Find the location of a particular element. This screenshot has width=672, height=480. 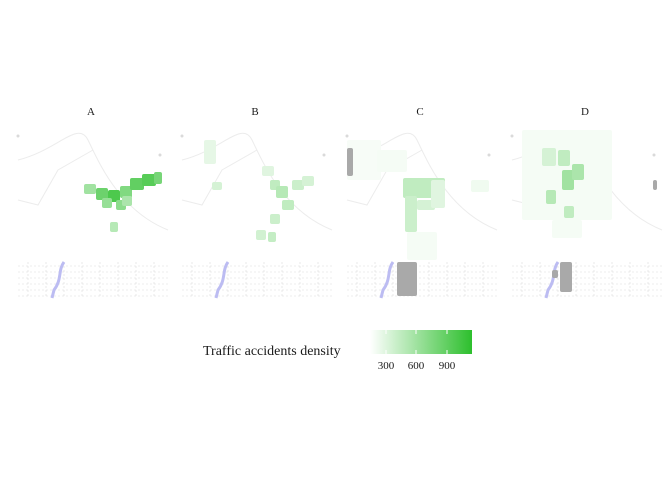

map-panel-d is located at coordinates (586, 214).